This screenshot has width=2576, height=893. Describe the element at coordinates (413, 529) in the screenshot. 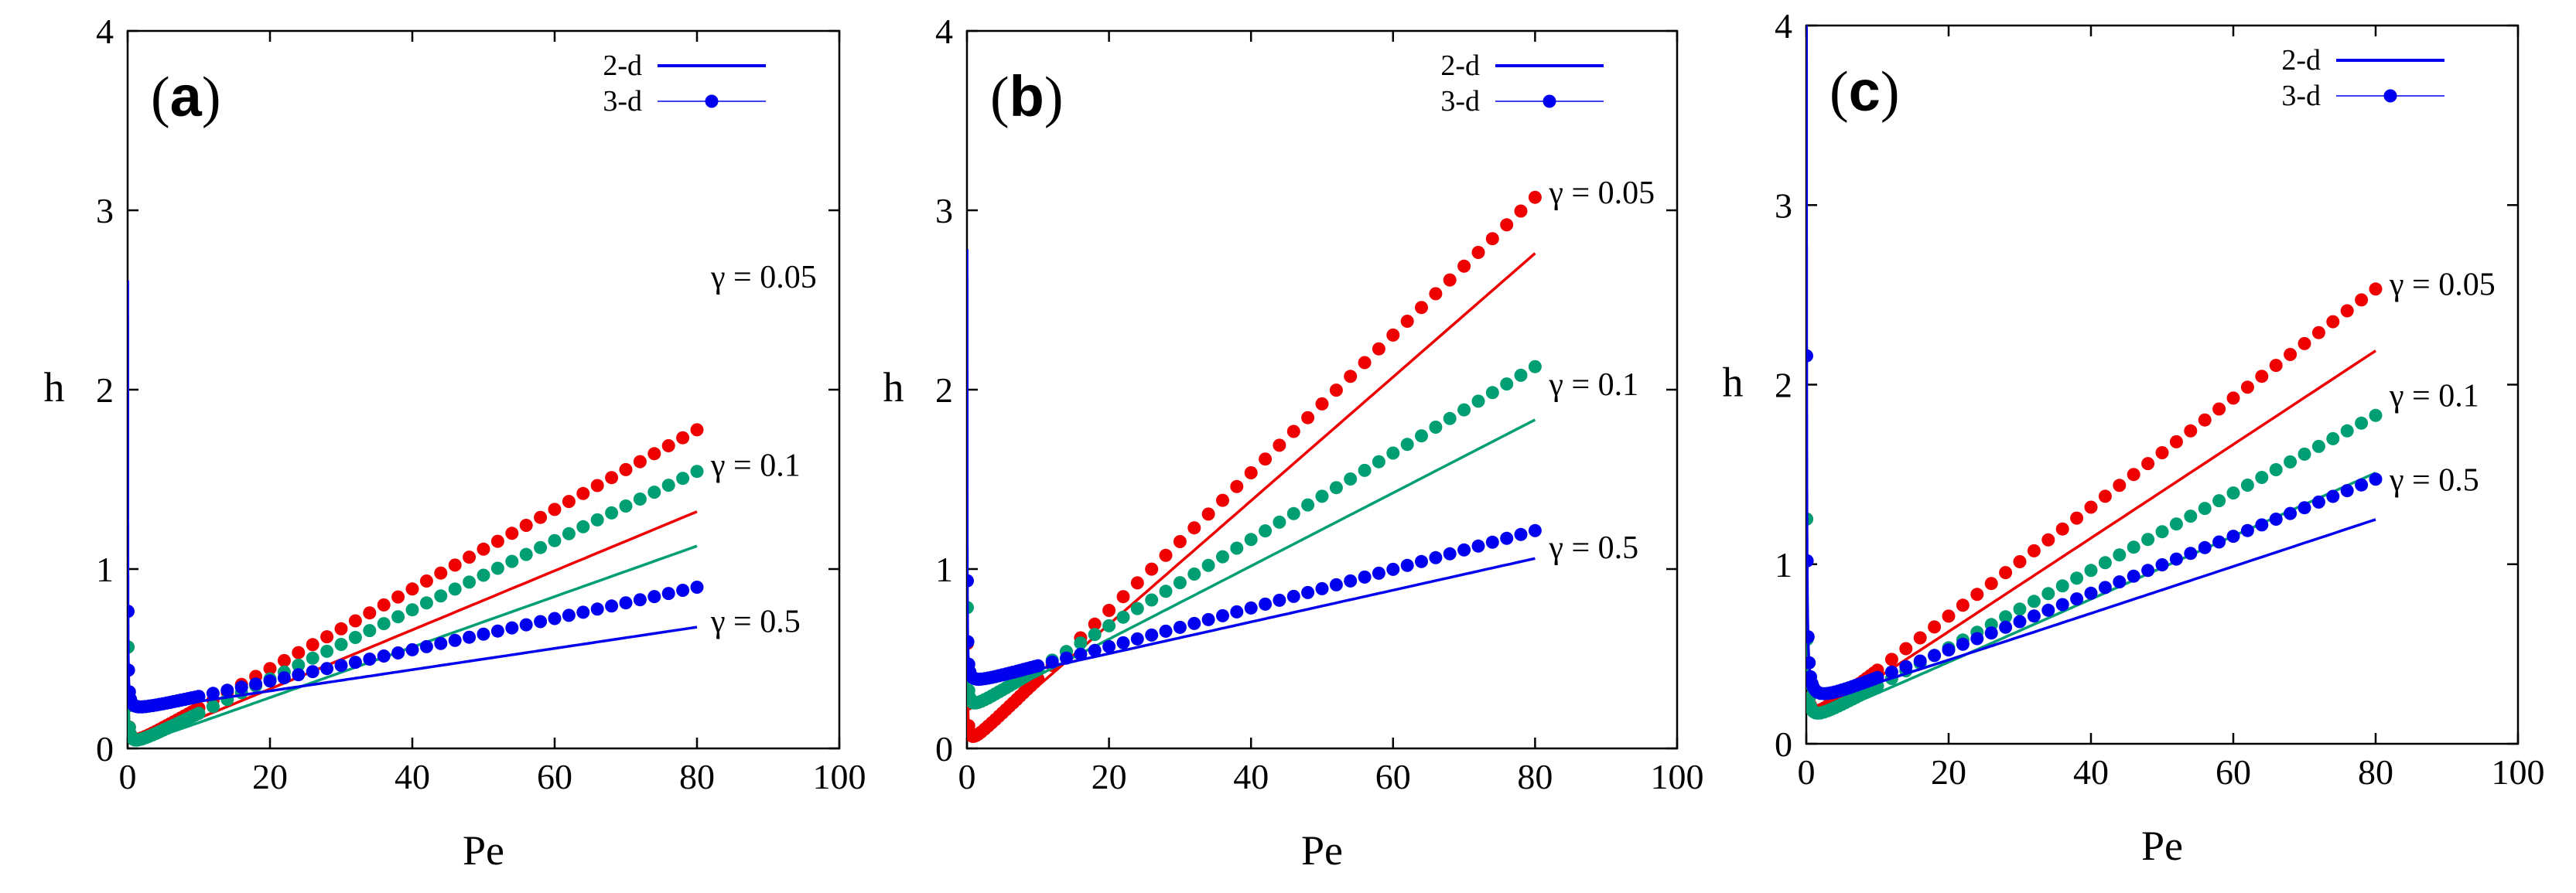

I see `series-line-2d-gamma-0.1` at that location.